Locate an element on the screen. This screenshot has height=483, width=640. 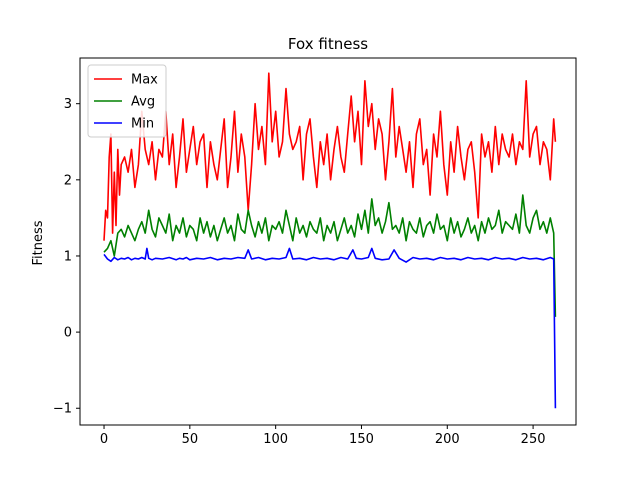
y-axis-label: Fitness is located at coordinates (38, 242).